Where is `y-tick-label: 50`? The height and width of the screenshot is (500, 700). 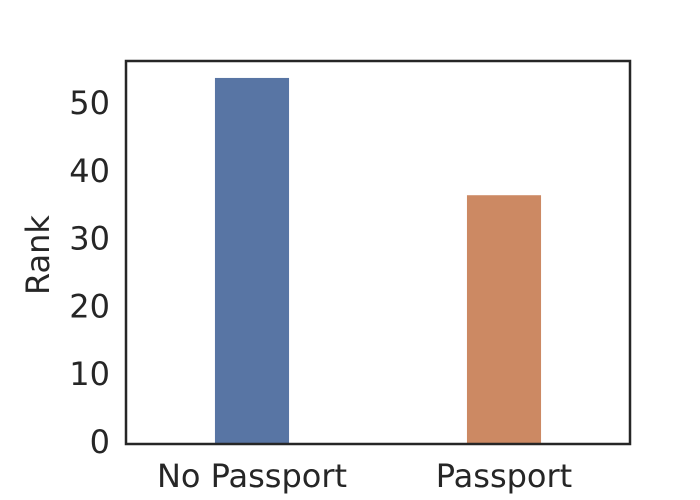 y-tick-label: 50 is located at coordinates (89, 103).